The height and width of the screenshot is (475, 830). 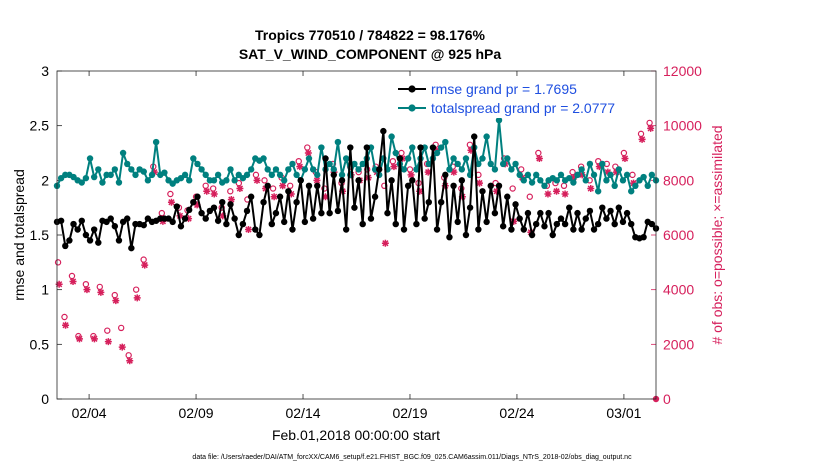 I want to click on legend-spread-marker, so click(x=412, y=108).